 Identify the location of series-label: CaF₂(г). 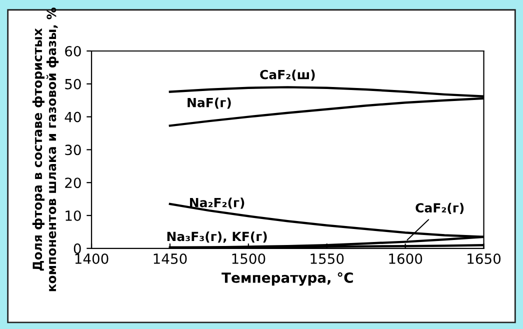
(440, 208).